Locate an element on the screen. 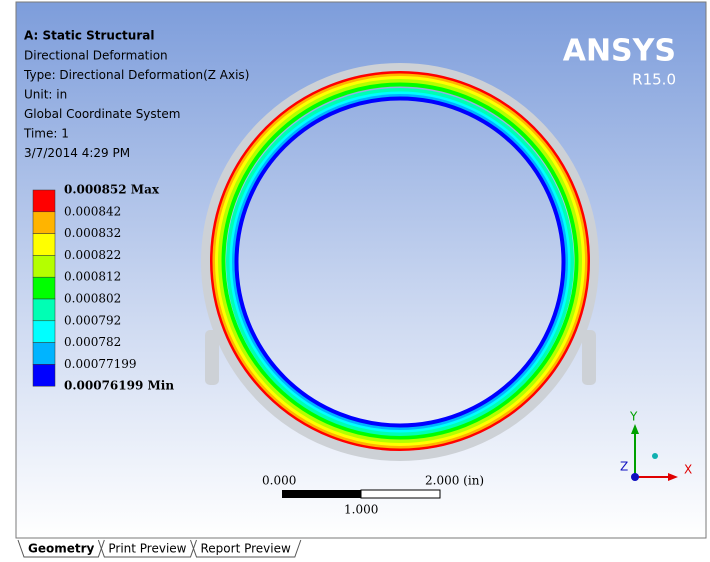  legend-label: 0.000782 is located at coordinates (92, 342).